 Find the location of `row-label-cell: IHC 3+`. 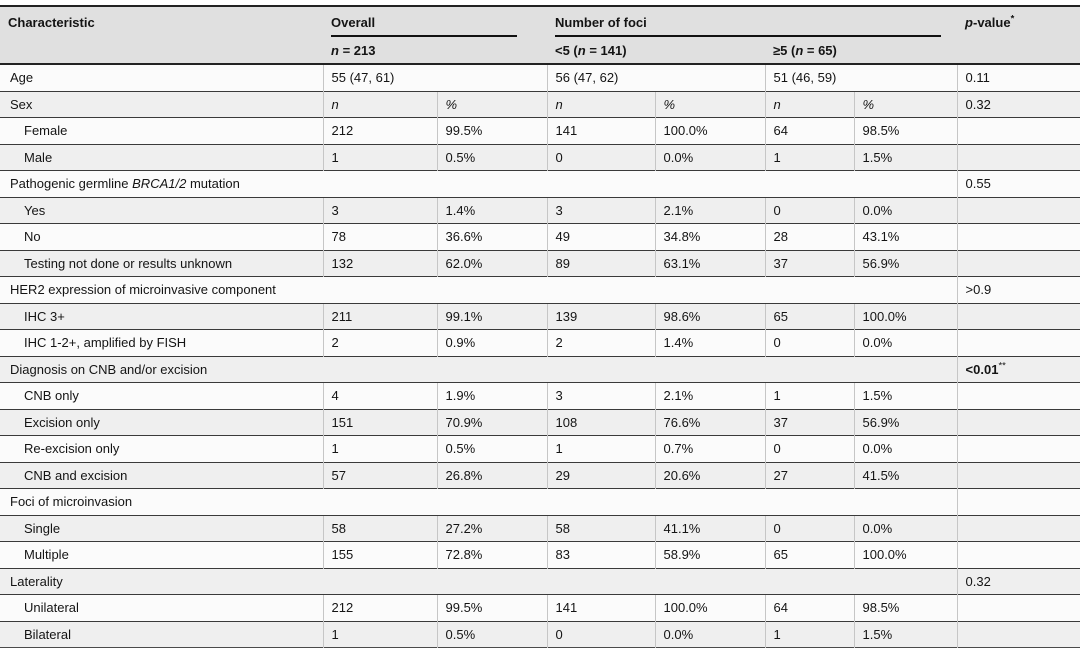

row-label-cell: IHC 3+ is located at coordinates (161, 316).